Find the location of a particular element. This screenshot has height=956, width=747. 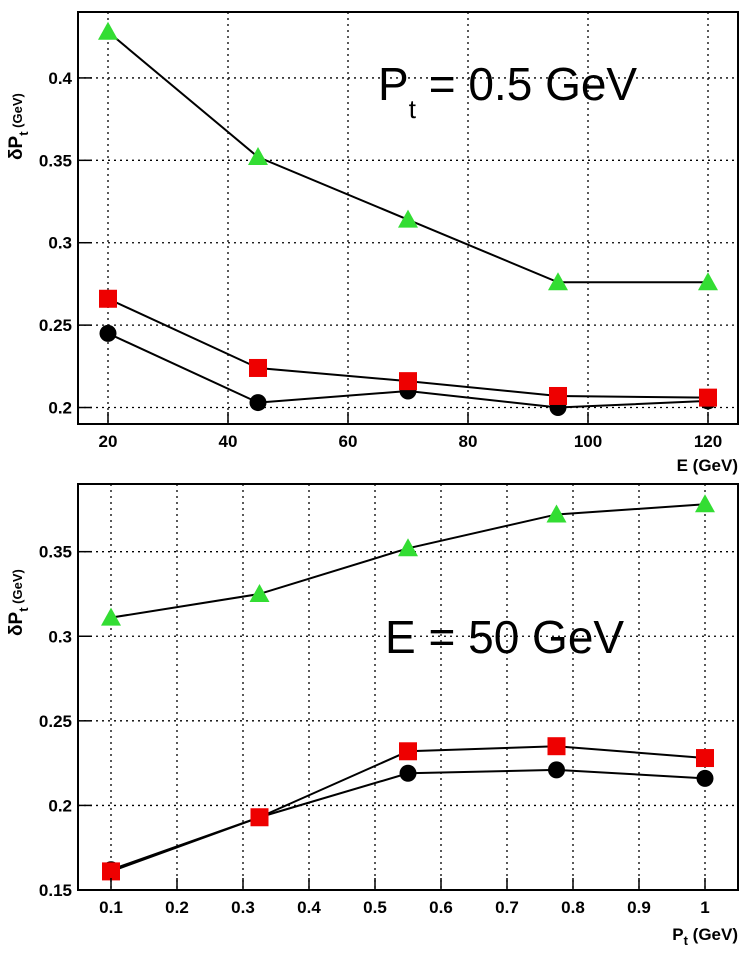

top-x-ticks: 20 40 60 80 100 120 is located at coordinates (410, 431).